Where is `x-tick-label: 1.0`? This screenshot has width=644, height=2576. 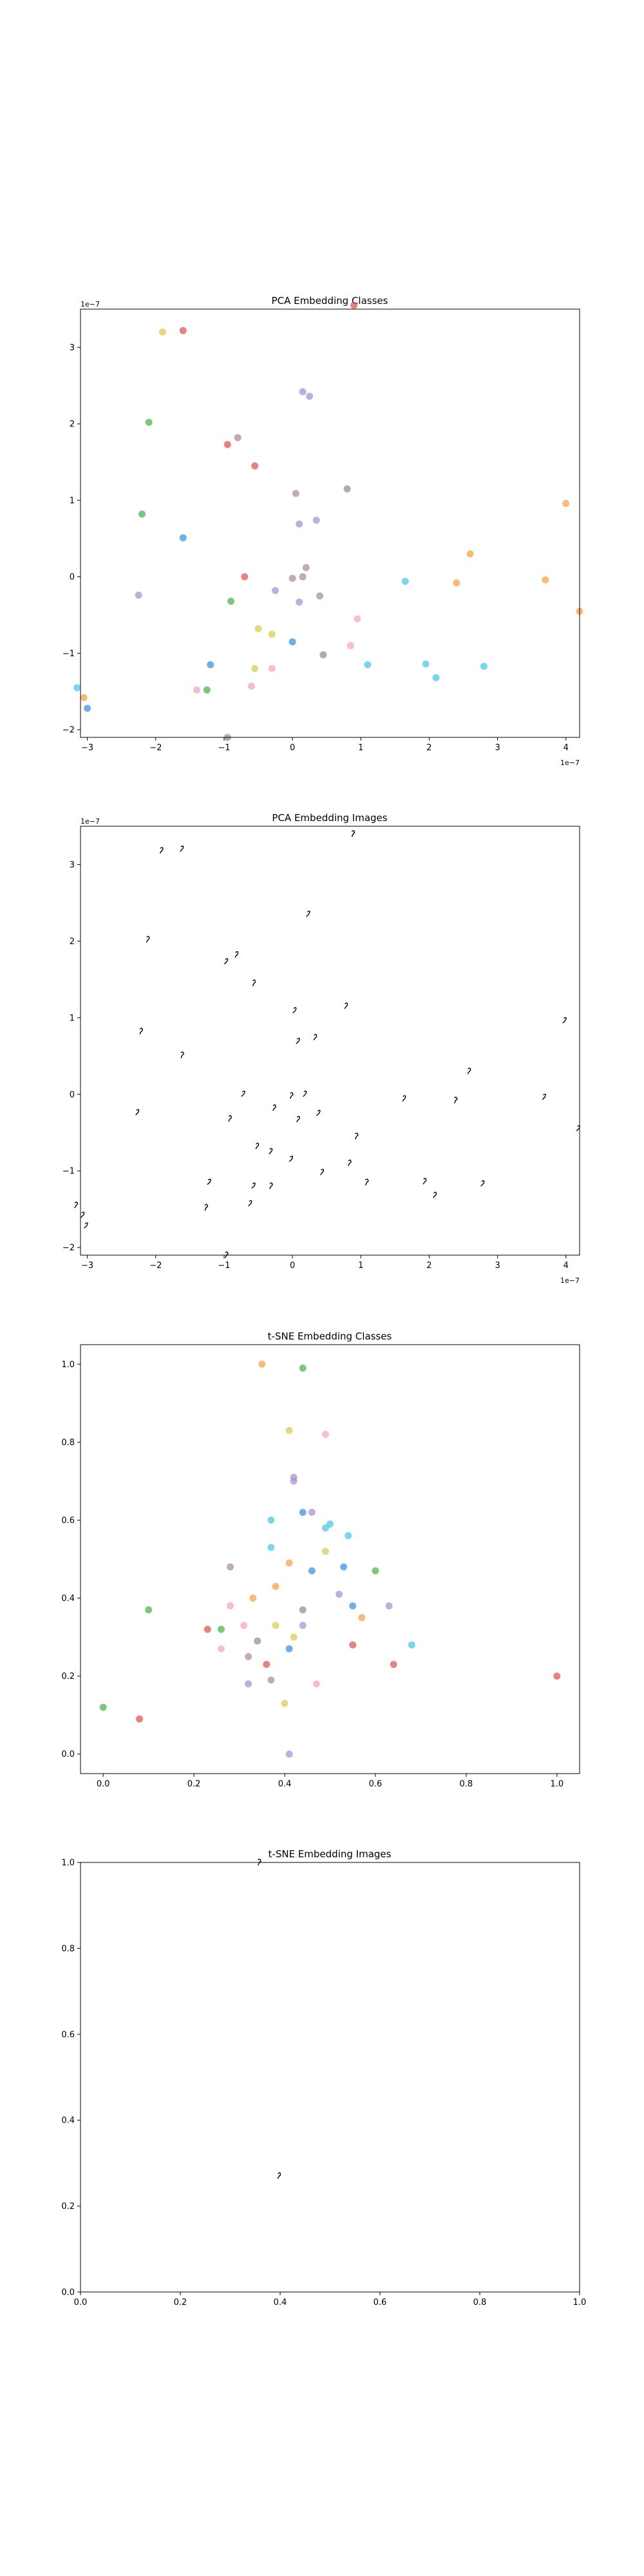
x-tick-label: 1.0 is located at coordinates (557, 1784).